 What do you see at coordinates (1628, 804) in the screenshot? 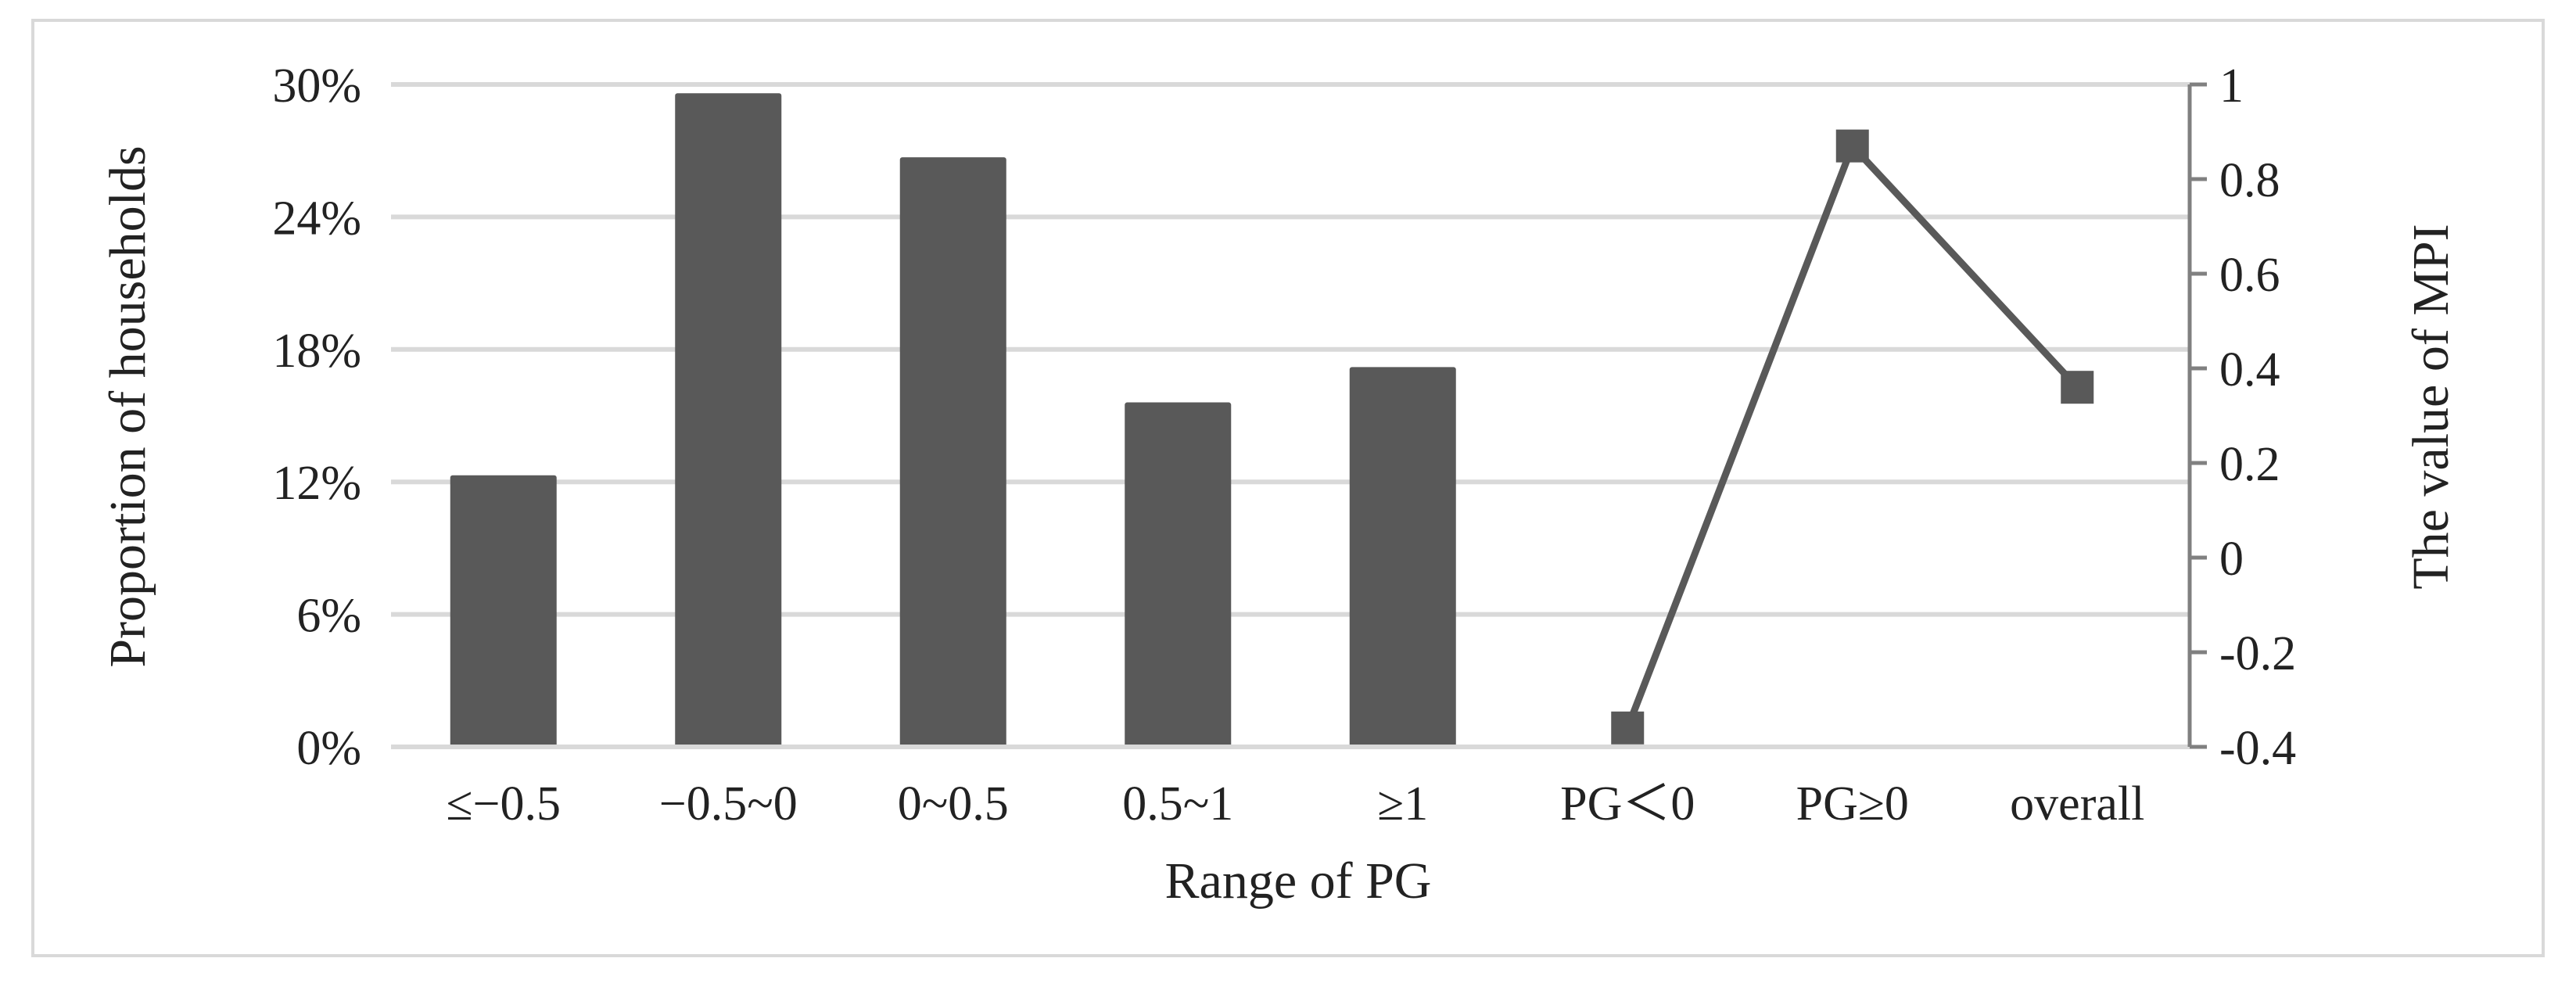
I see `x-tick-label: PG＜0` at bounding box center [1628, 804].